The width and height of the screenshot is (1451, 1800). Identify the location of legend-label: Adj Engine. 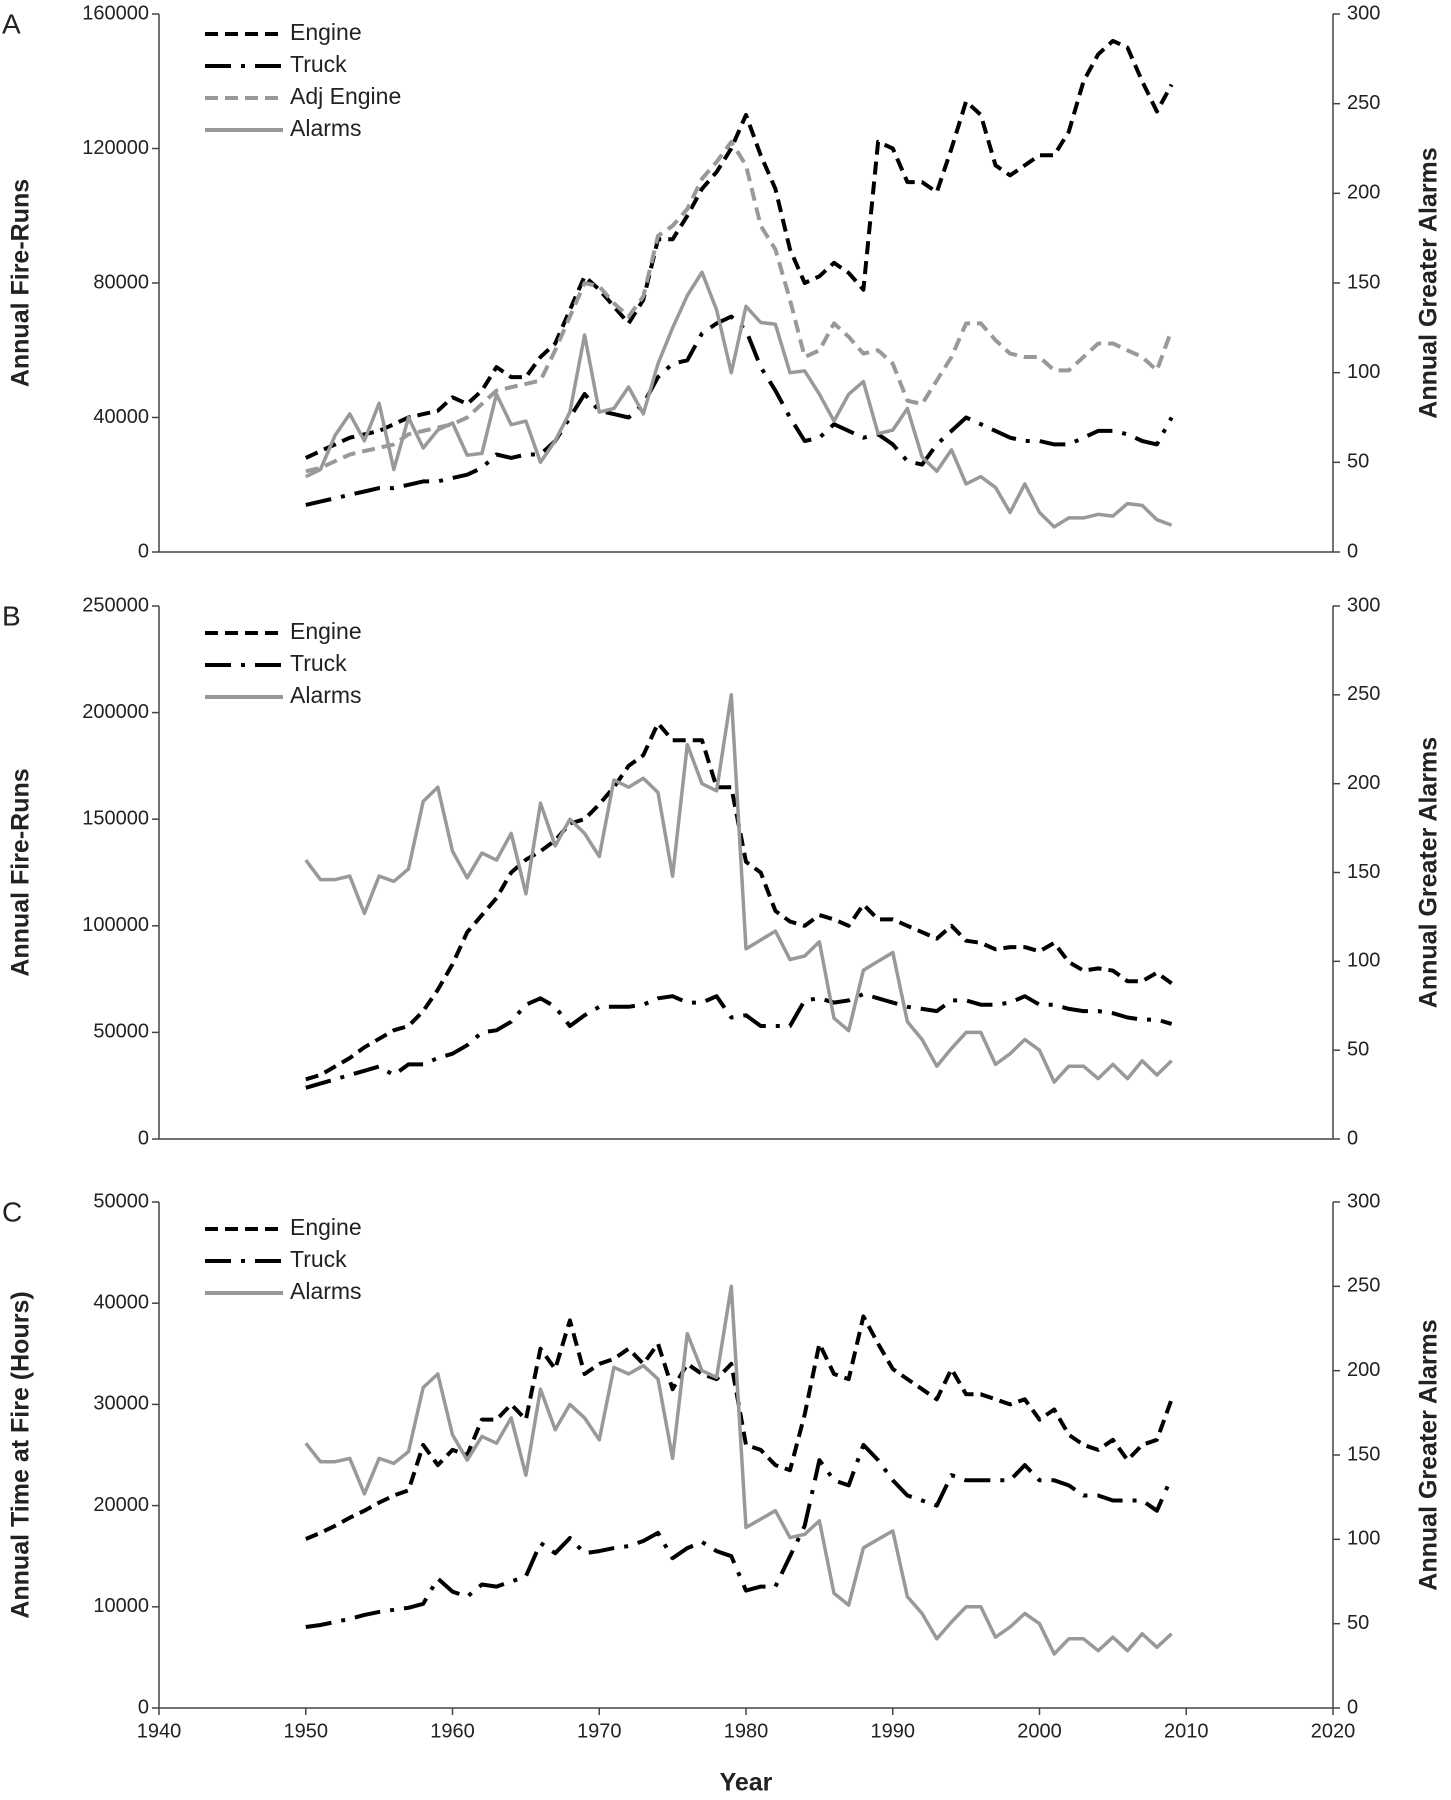
(345, 96).